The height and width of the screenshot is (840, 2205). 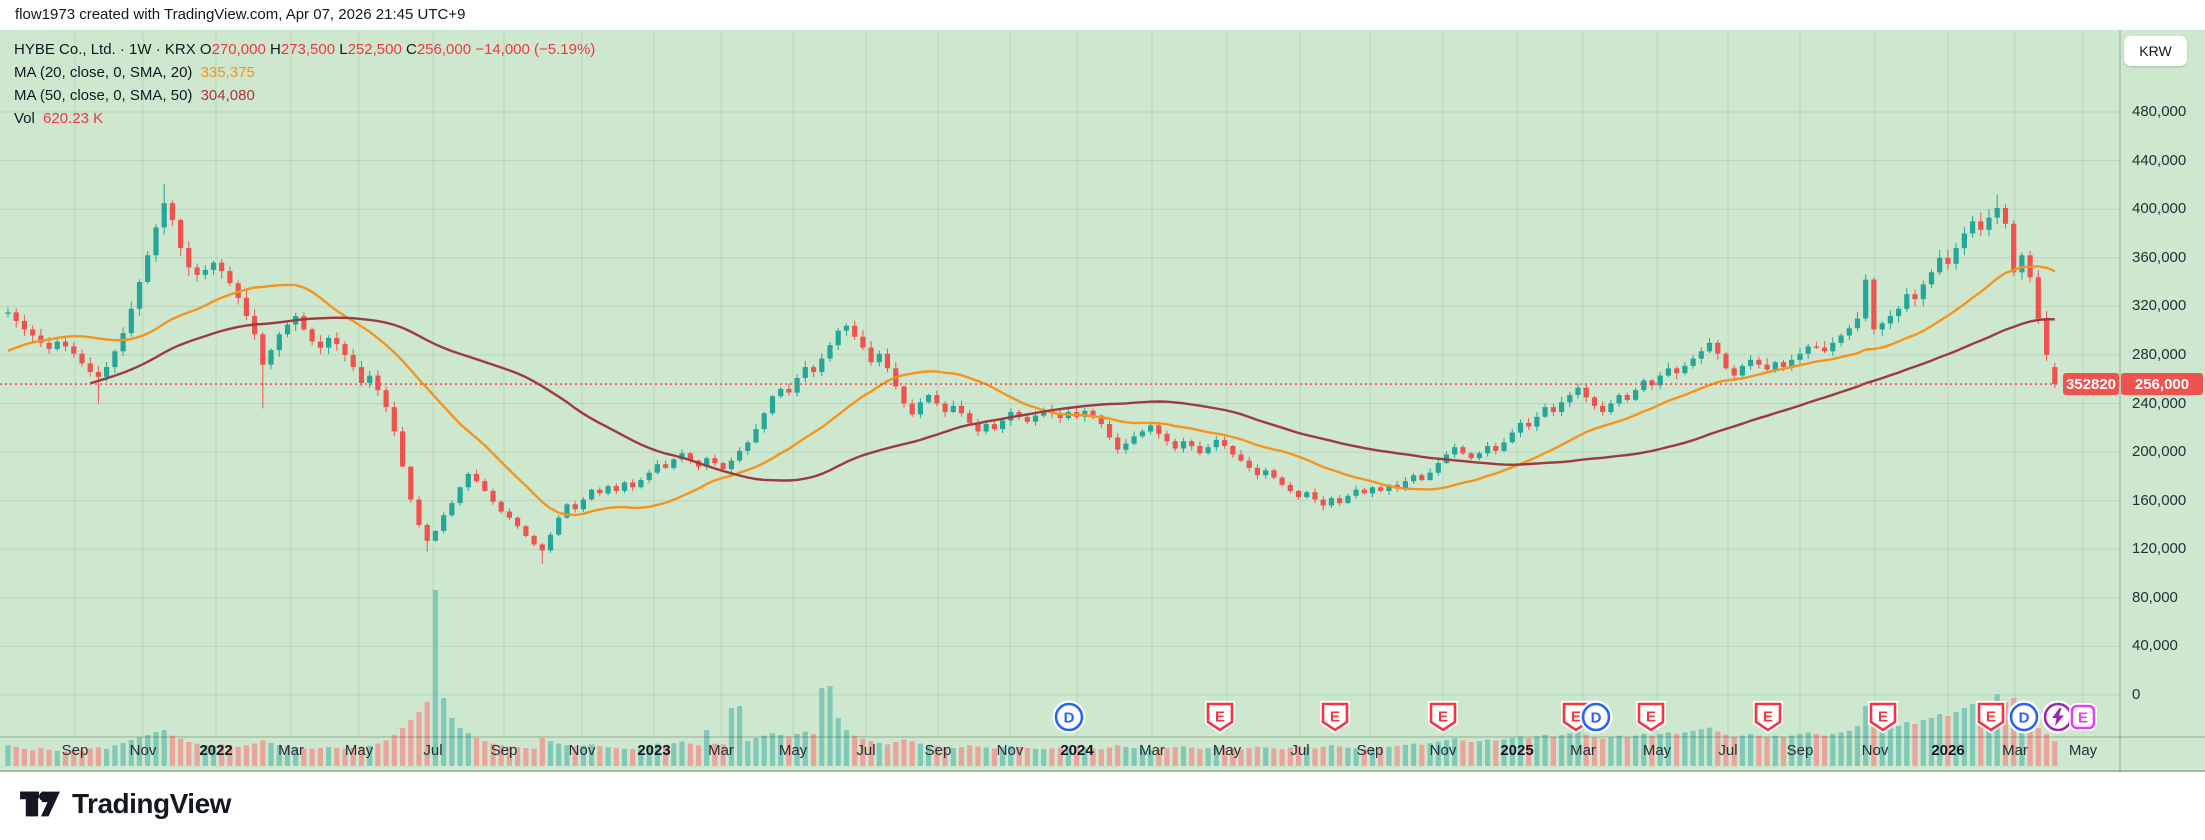 What do you see at coordinates (2159, 111) in the screenshot?
I see `price-axis-label: 480,000` at bounding box center [2159, 111].